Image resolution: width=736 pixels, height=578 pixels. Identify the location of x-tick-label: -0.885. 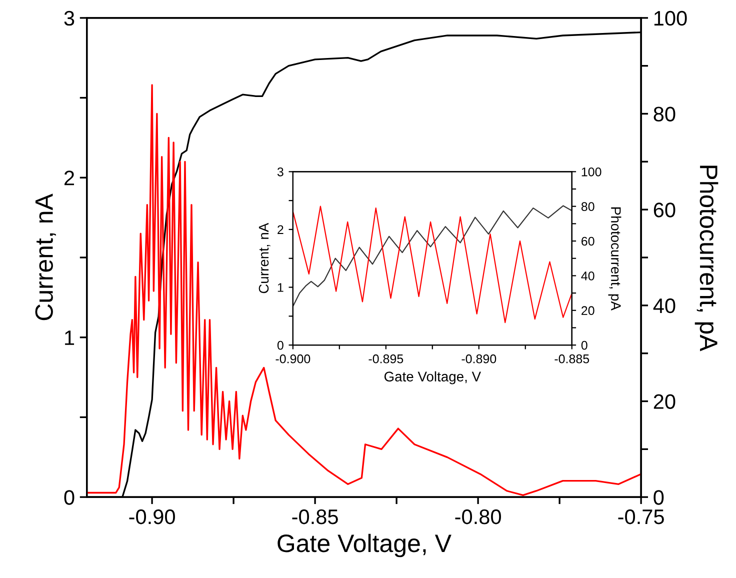
(572, 359).